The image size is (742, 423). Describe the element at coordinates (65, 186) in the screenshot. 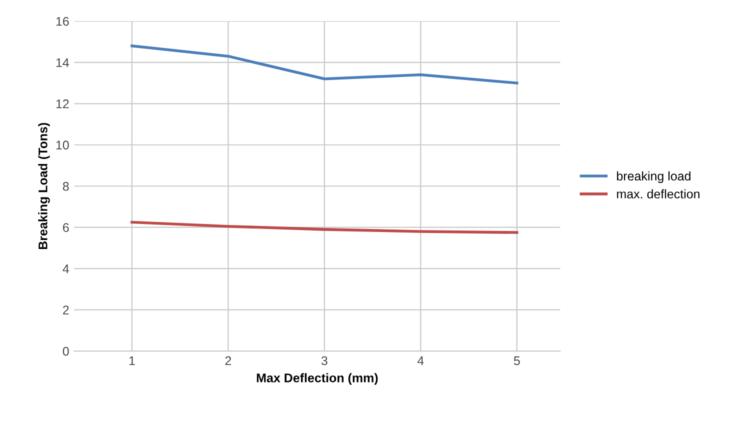

I see `y-tick-label: 8` at that location.